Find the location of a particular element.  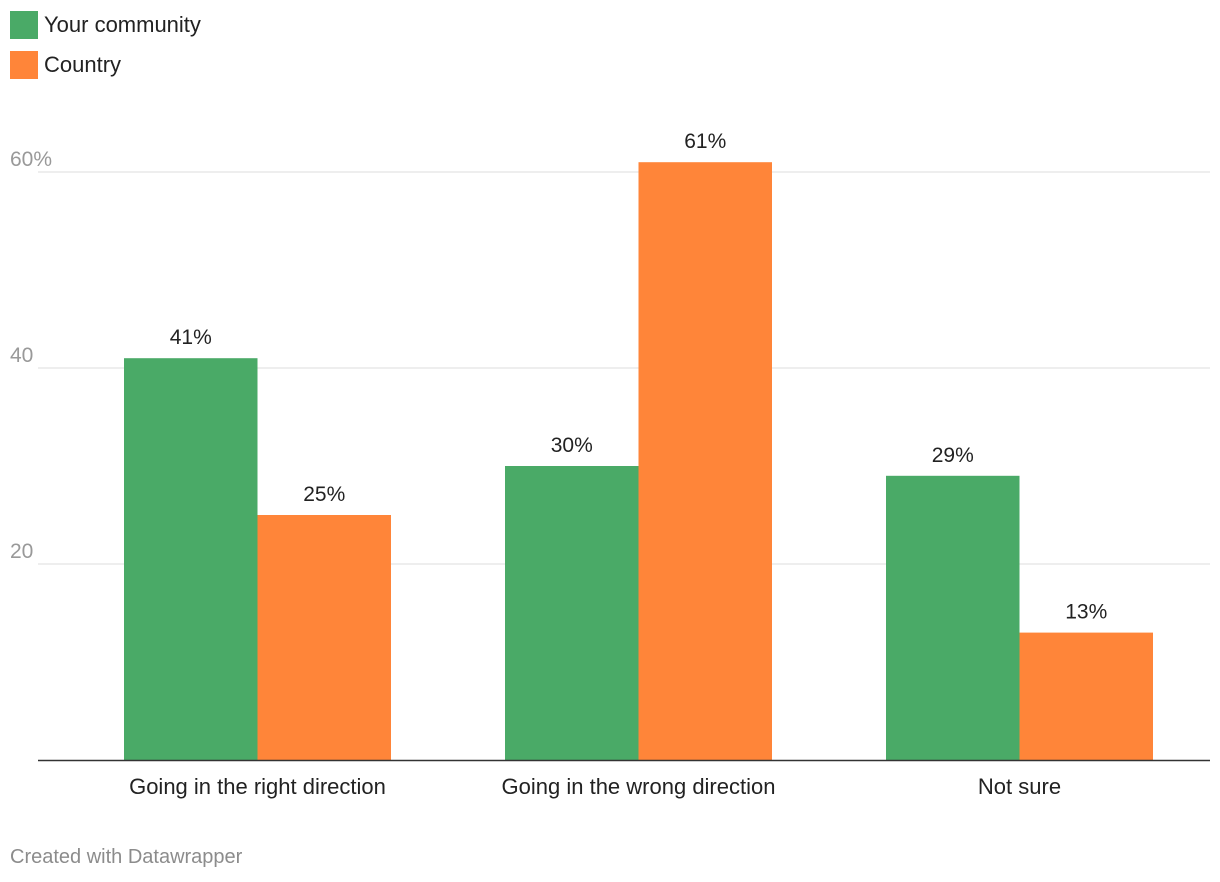

data-label-country-0: 25% is located at coordinates (324, 494).